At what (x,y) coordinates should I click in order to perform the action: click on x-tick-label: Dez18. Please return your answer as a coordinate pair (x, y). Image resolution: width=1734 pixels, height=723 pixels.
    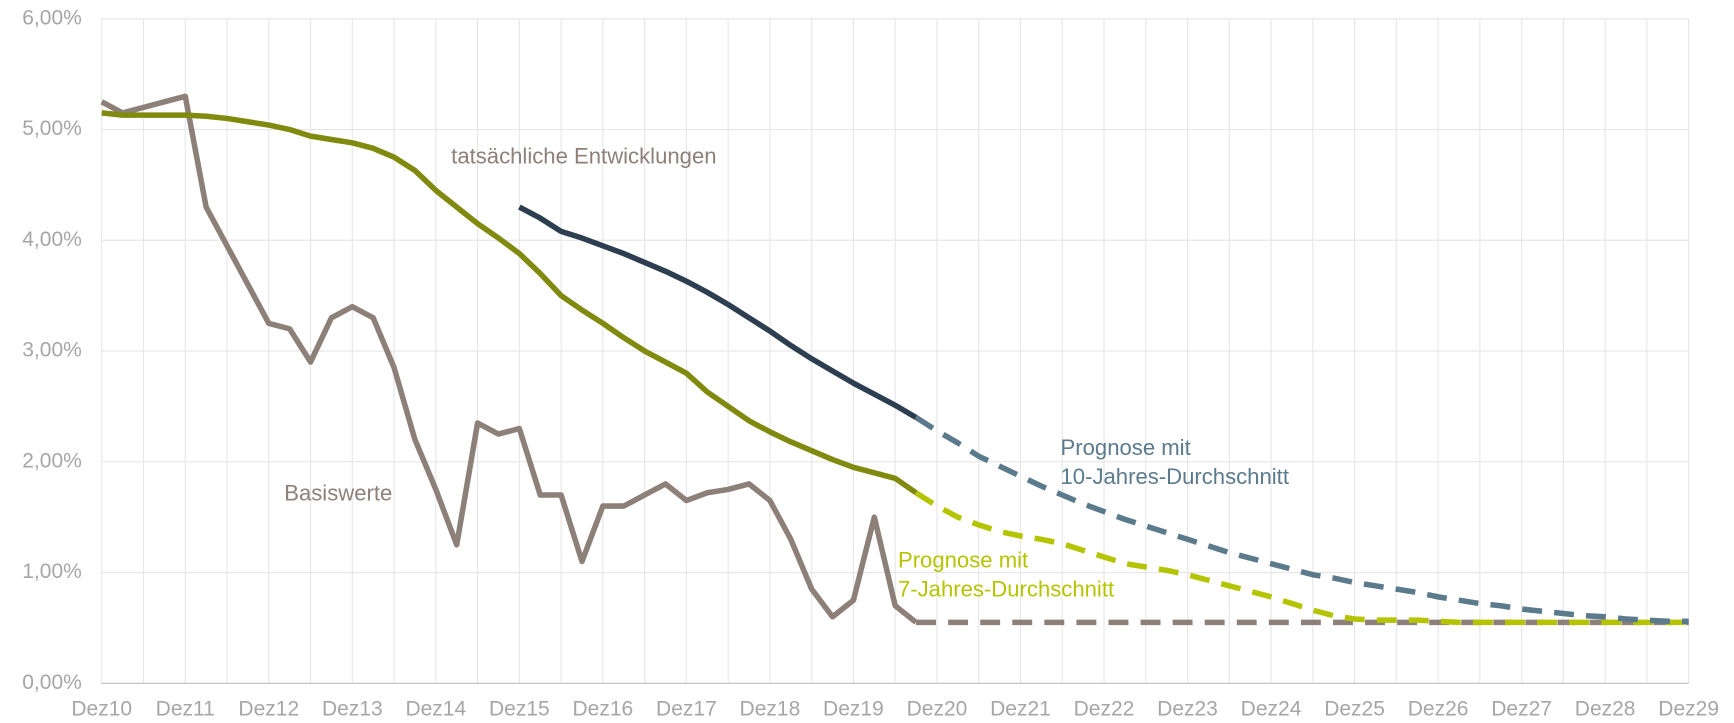
    Looking at the image, I should click on (770, 708).